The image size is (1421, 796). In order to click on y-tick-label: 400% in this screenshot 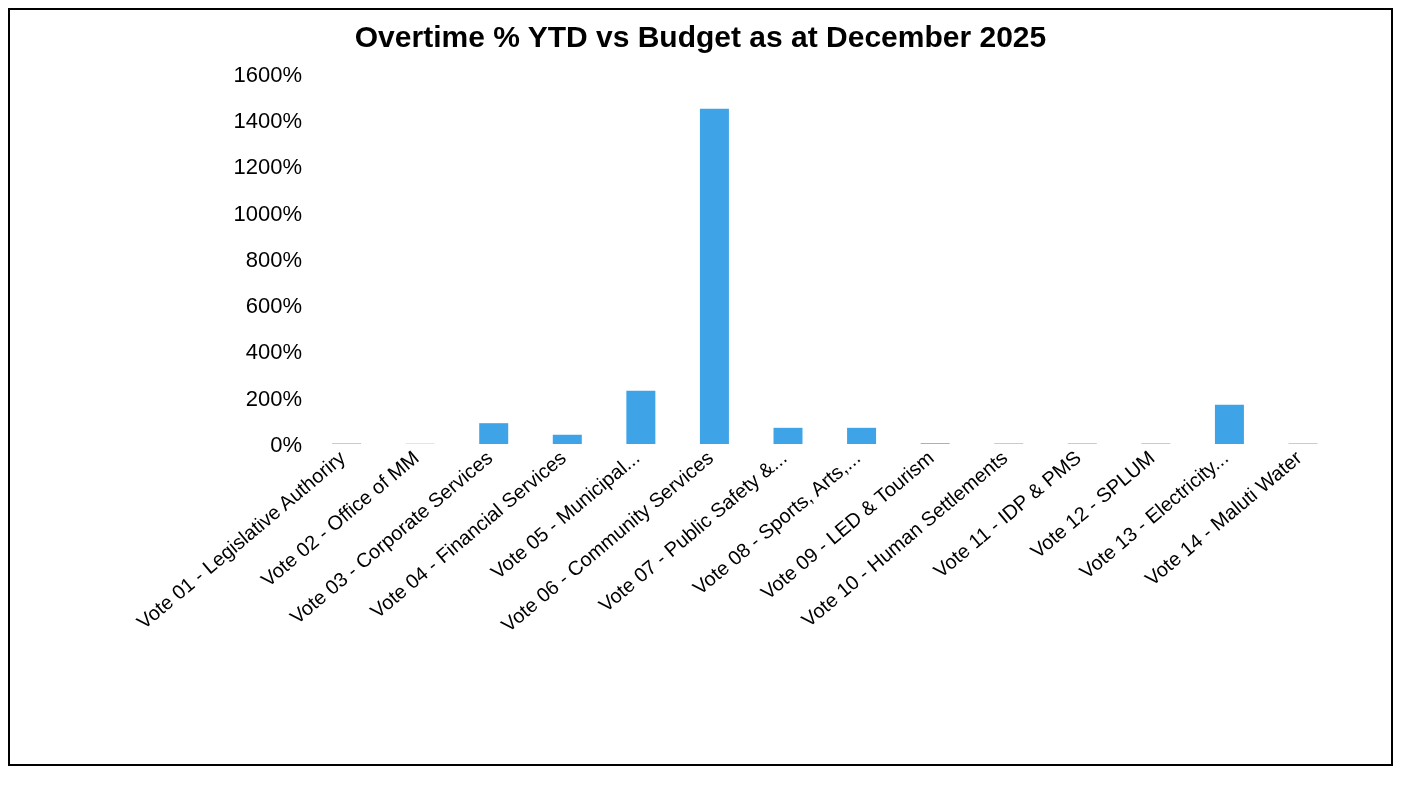, I will do `click(273, 352)`.